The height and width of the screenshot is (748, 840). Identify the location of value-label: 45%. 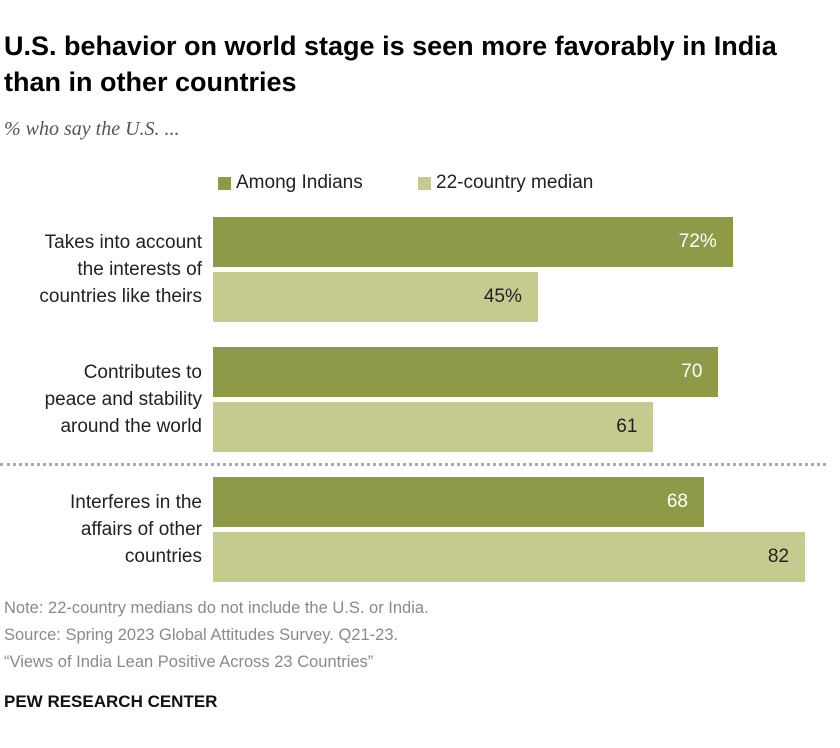
(502, 296).